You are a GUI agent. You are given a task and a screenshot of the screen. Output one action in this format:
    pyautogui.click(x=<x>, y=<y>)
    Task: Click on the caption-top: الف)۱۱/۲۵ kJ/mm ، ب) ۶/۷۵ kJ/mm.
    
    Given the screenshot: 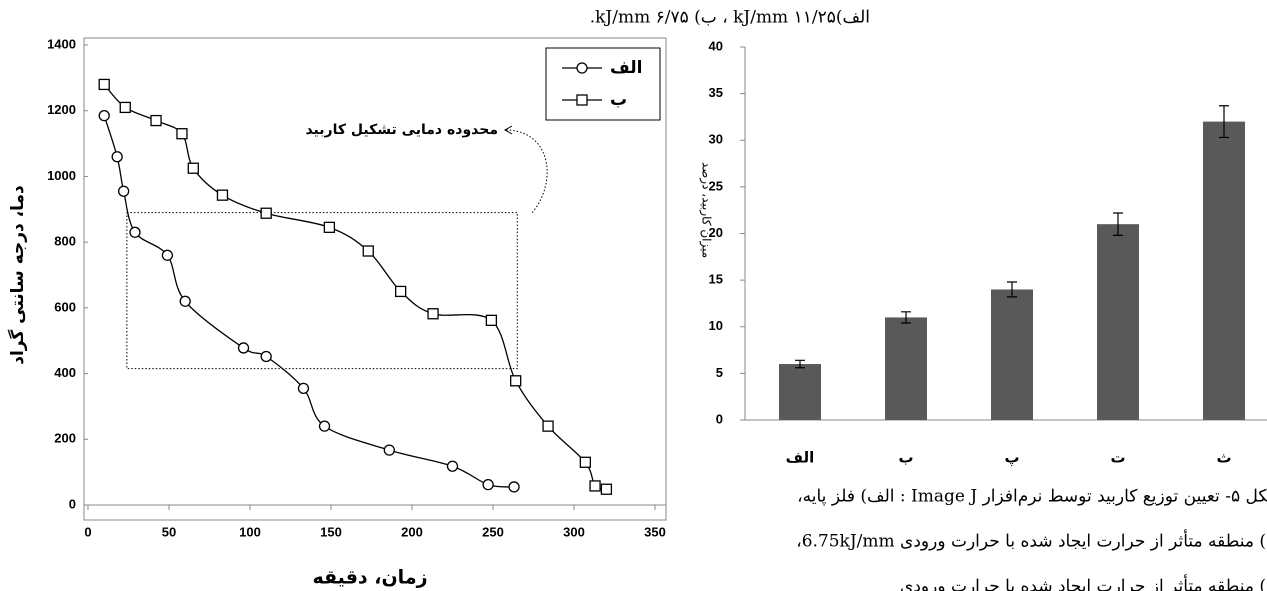 What is the action you would take?
    pyautogui.click(x=730, y=18)
    